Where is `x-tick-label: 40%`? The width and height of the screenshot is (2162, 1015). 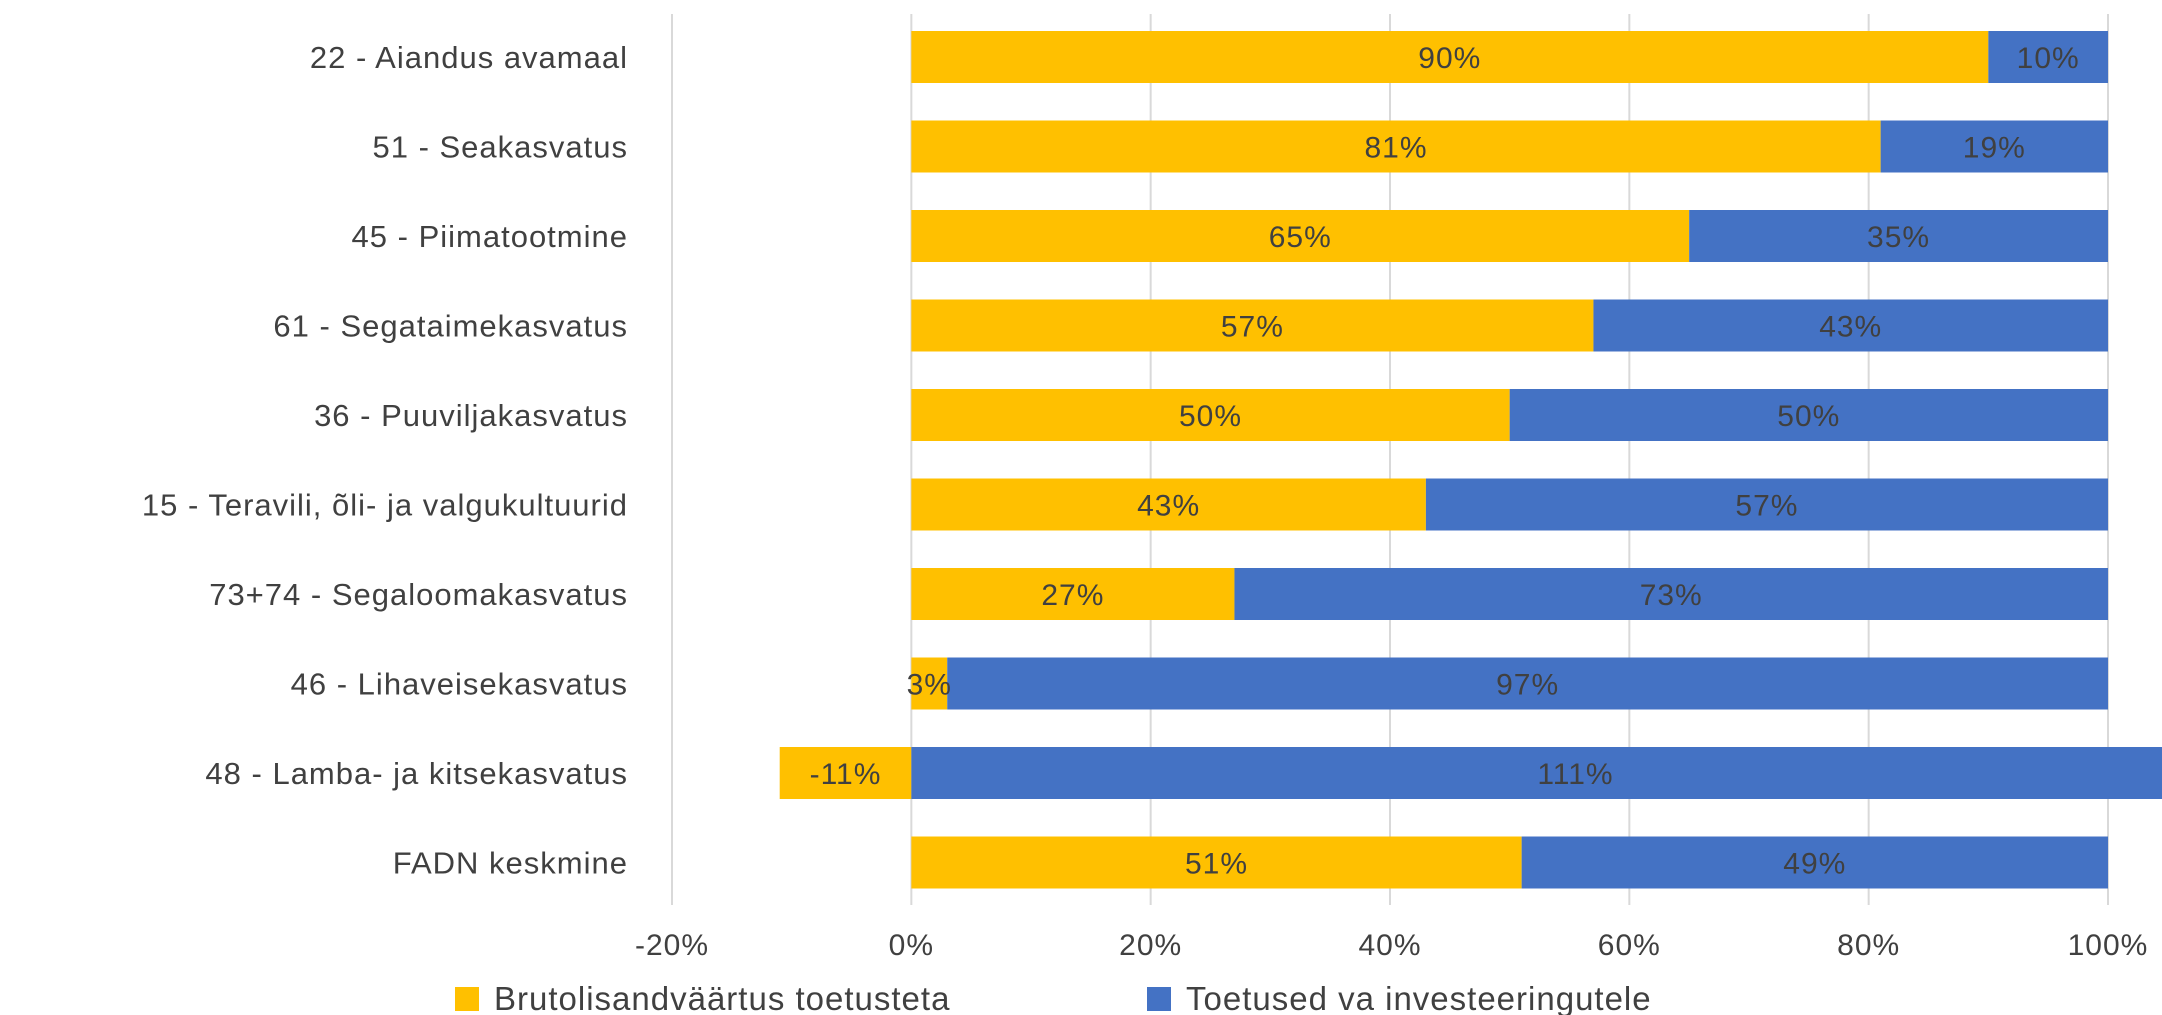
x-tick-label: 40% is located at coordinates (1389, 945).